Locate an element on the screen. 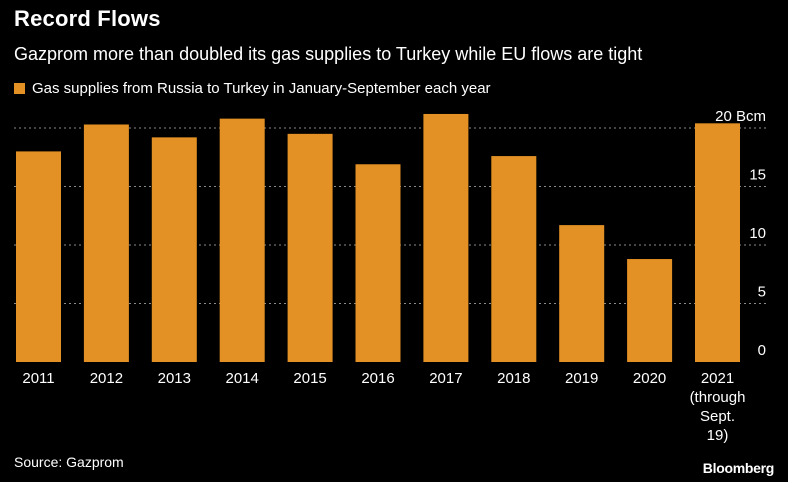 This screenshot has height=482, width=788. x-tick-label: 2018 is located at coordinates (513, 378).